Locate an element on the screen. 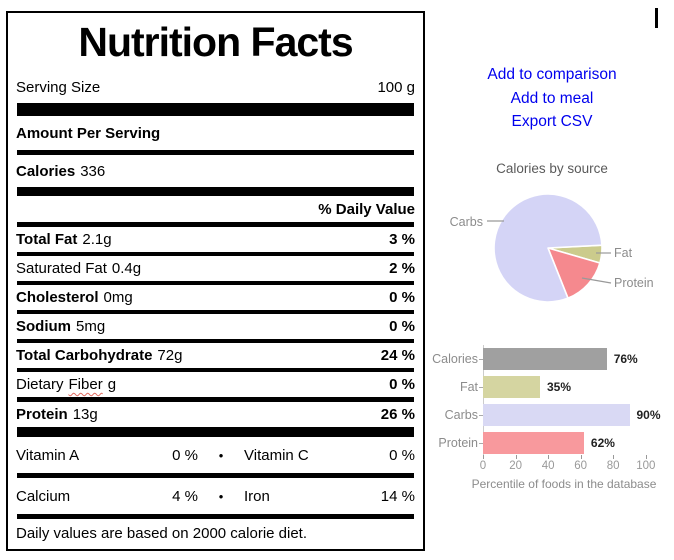 The height and width of the screenshot is (560, 674). x-axis-tick-label: 20 is located at coordinates (515, 466).